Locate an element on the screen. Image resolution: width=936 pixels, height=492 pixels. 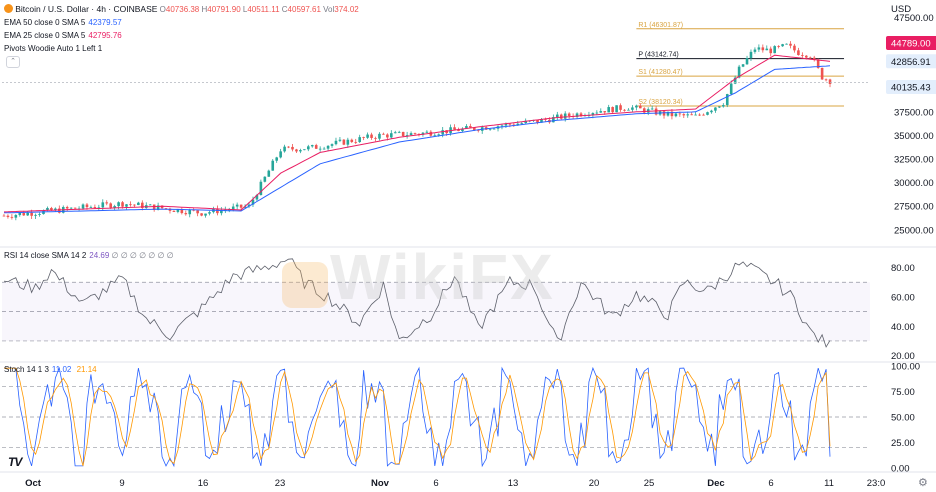
stoch-legend: Stoch 14 1 3 11.02 21.14 is located at coordinates (50, 369).